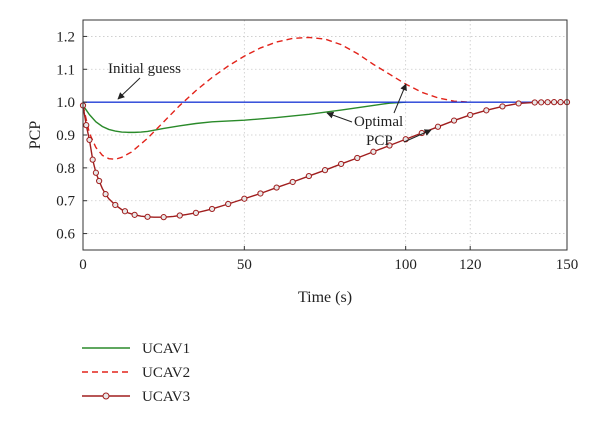 Image resolution: width=600 pixels, height=424 pixels. What do you see at coordinates (405, 265) in the screenshot?
I see `x-tick-label: 100` at bounding box center [405, 265].